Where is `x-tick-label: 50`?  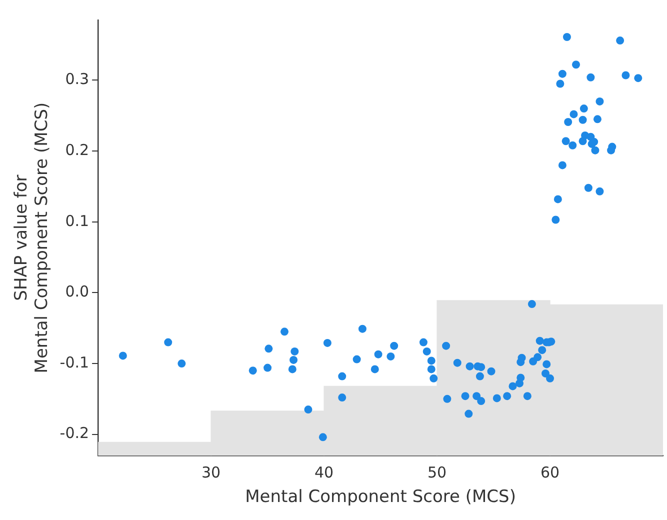
x-tick-label: 50 is located at coordinates (437, 472).